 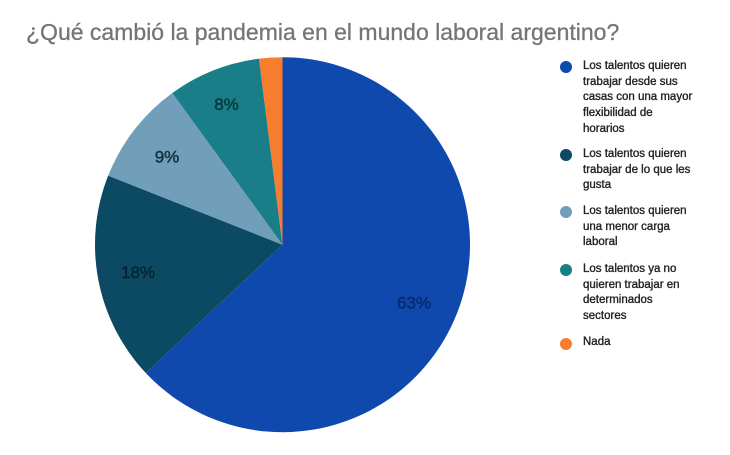 What do you see at coordinates (414, 303) in the screenshot?
I see `svg-text: 63%` at bounding box center [414, 303].